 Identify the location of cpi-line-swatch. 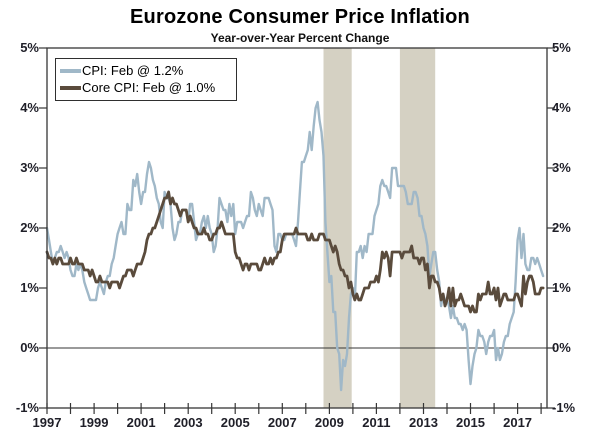
(70, 70).